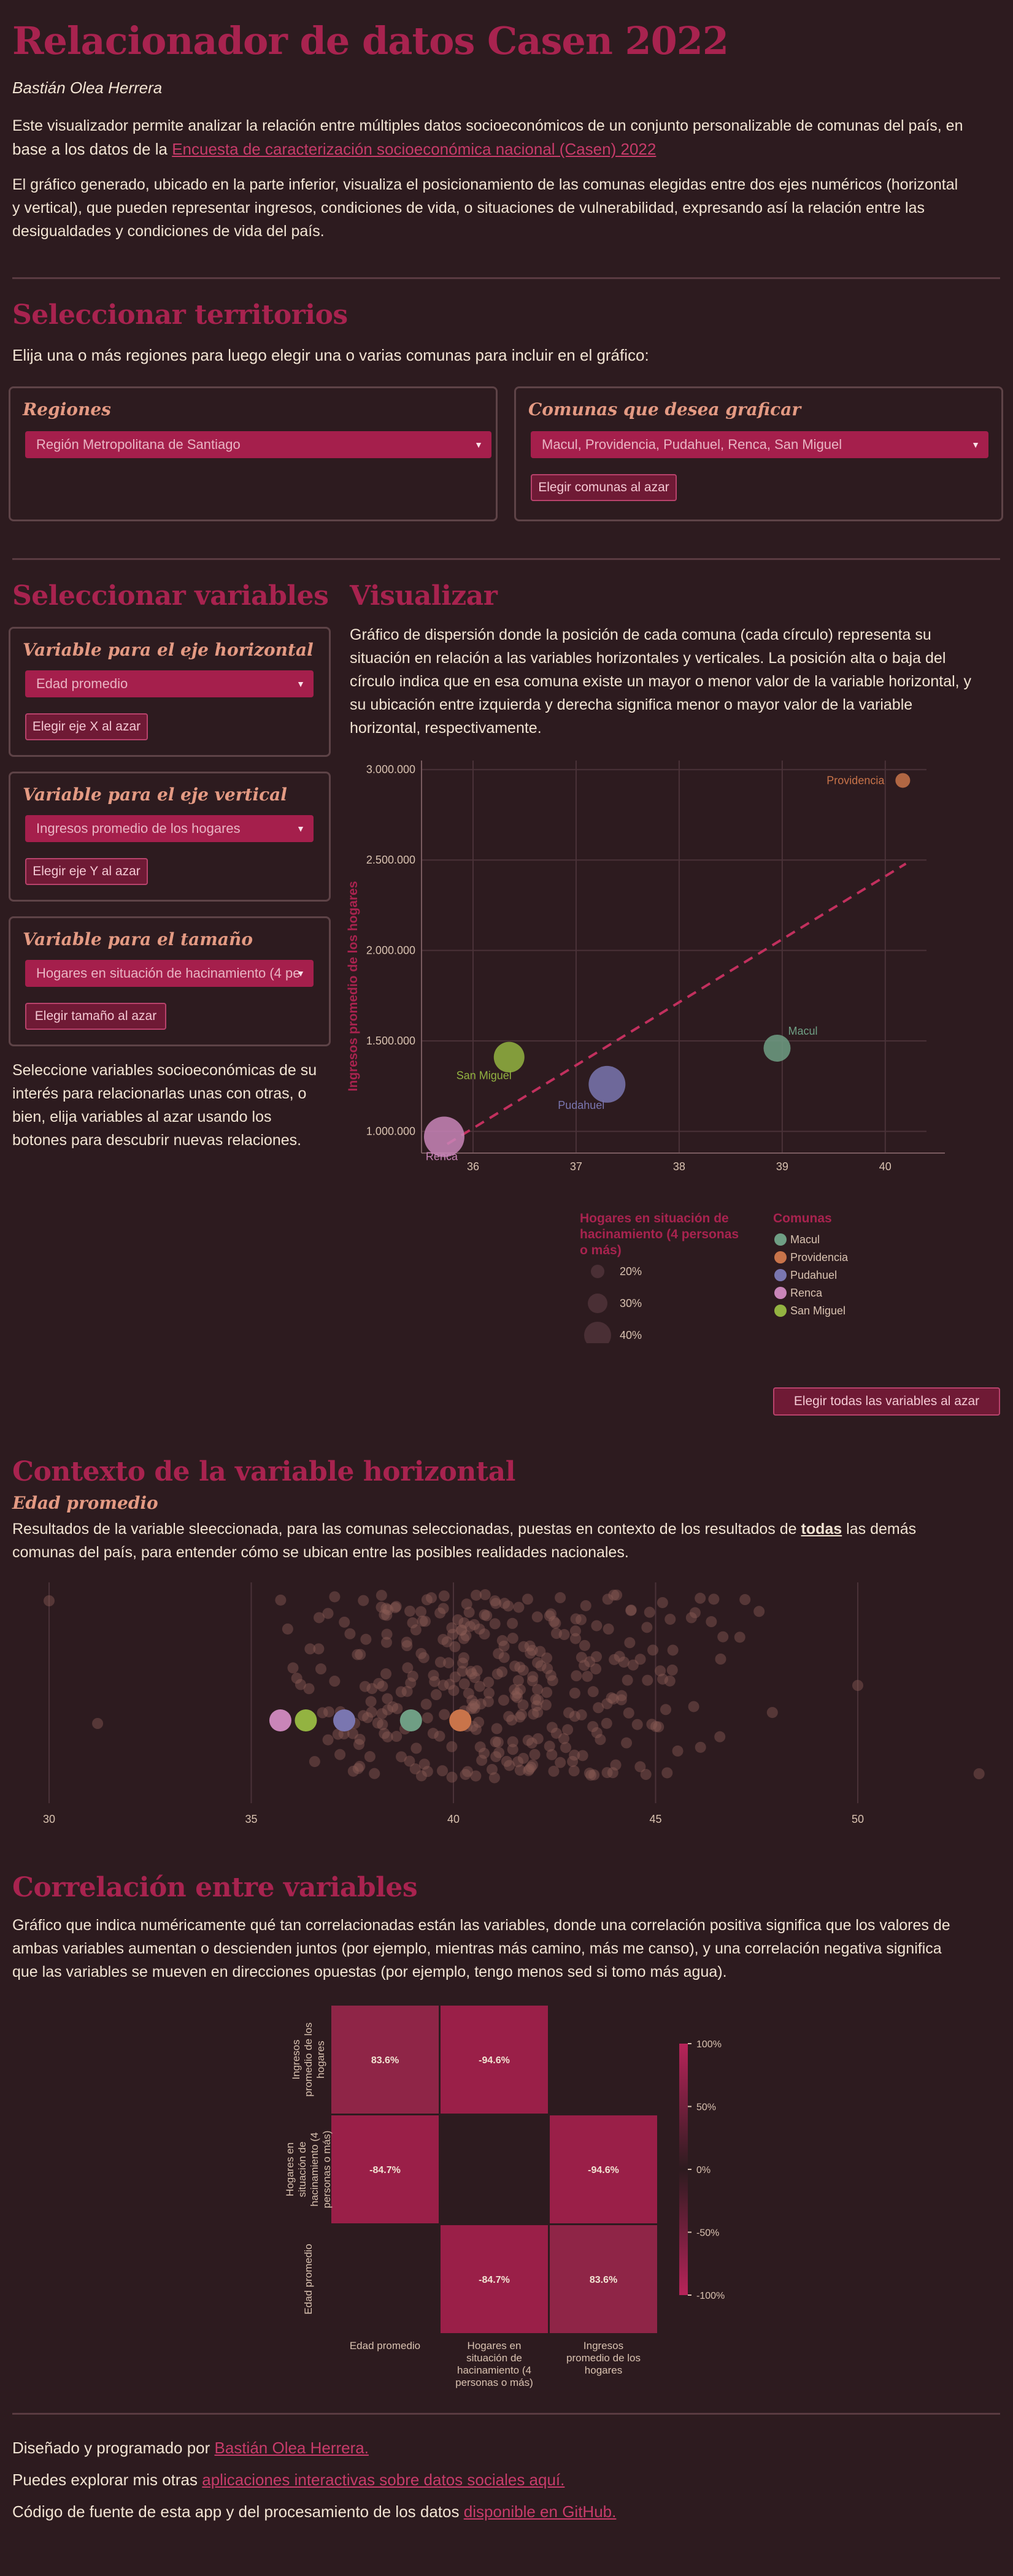  I want to click on point-macul, so click(777, 1048).